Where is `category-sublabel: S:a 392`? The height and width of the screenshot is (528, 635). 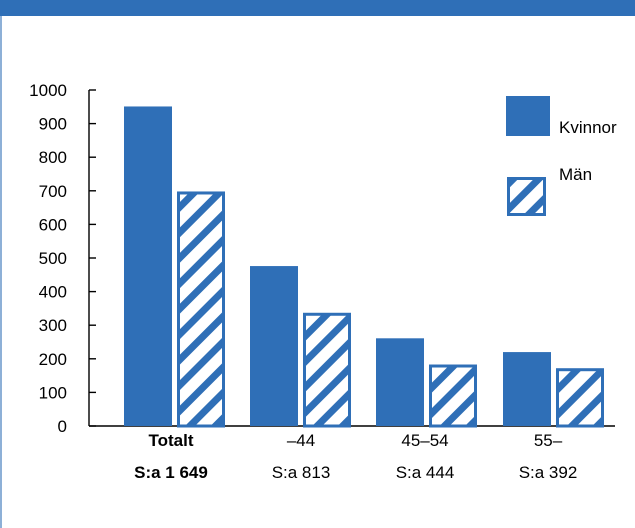 category-sublabel: S:a 392 is located at coordinates (548, 472).